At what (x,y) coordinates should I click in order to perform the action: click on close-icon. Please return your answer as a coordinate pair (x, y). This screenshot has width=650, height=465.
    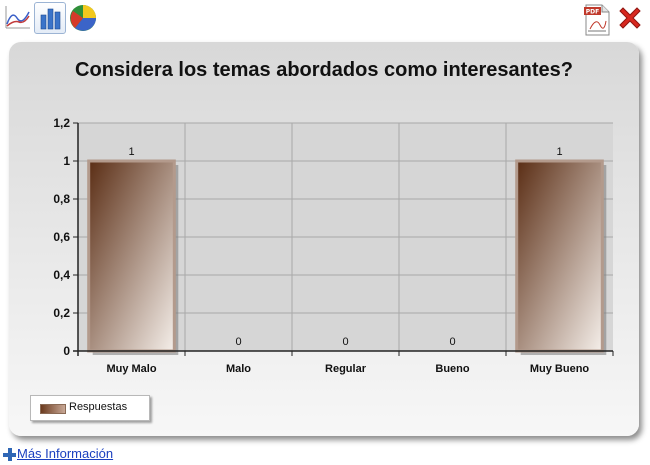
    Looking at the image, I should click on (630, 18).